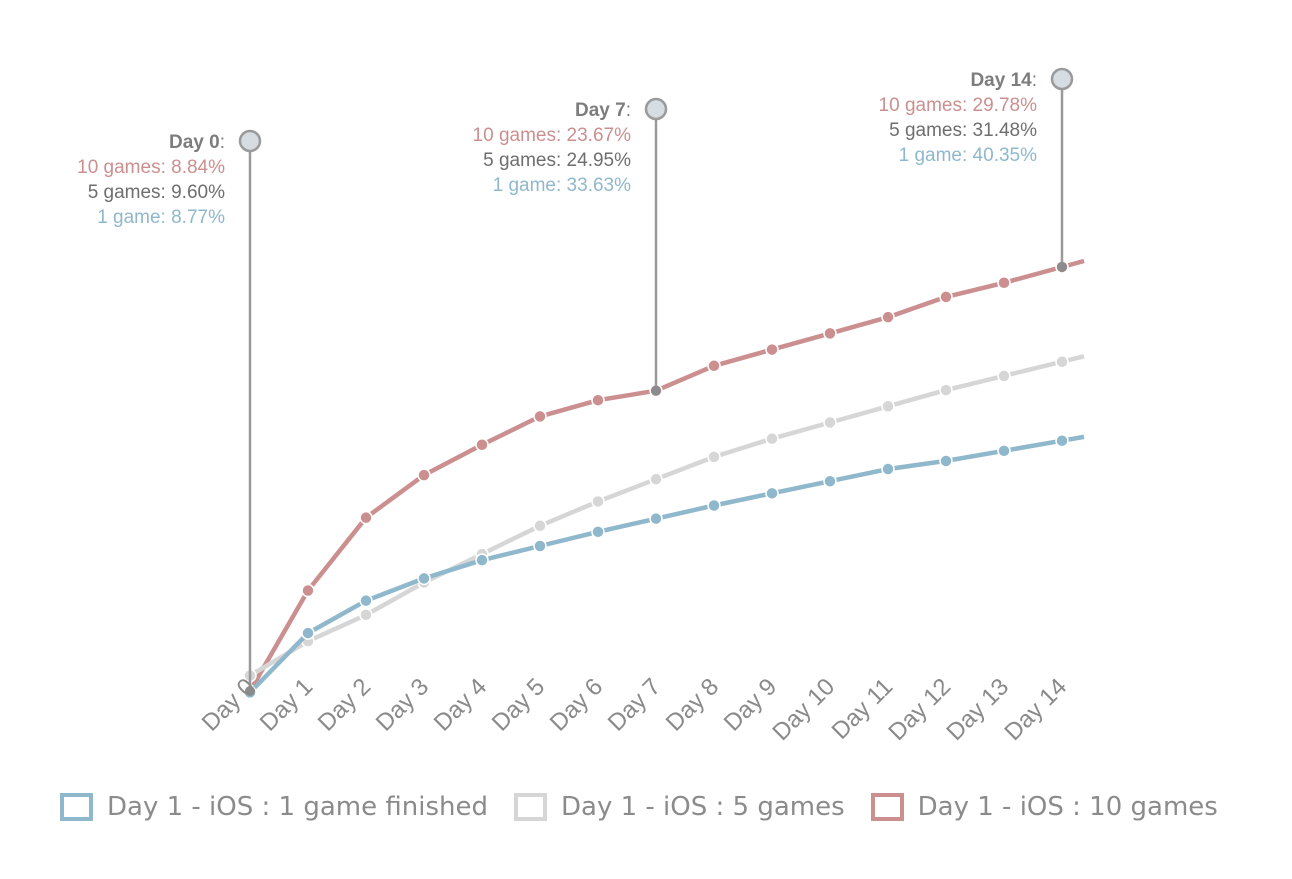 The width and height of the screenshot is (1292, 879). I want to click on annotation-line: 5 games: 31.48%, so click(963, 130).